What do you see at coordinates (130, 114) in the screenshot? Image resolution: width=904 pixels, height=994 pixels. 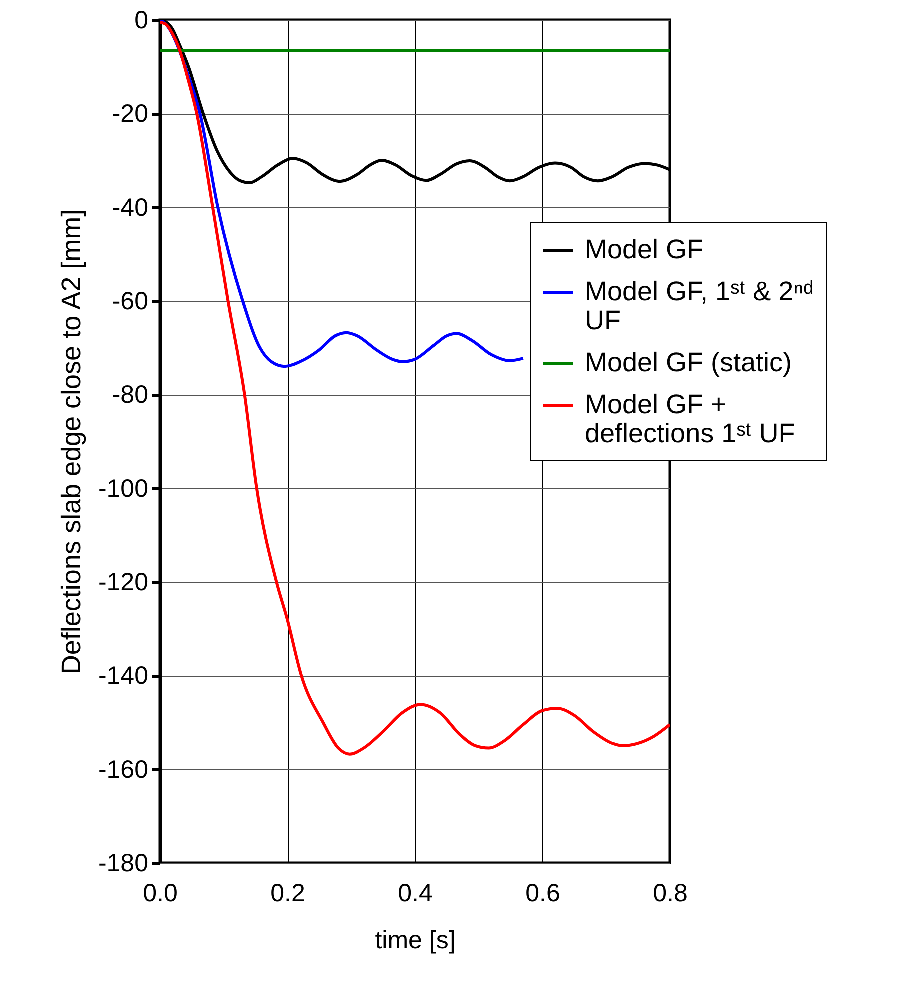 I see `y-tick-label: -20` at bounding box center [130, 114].